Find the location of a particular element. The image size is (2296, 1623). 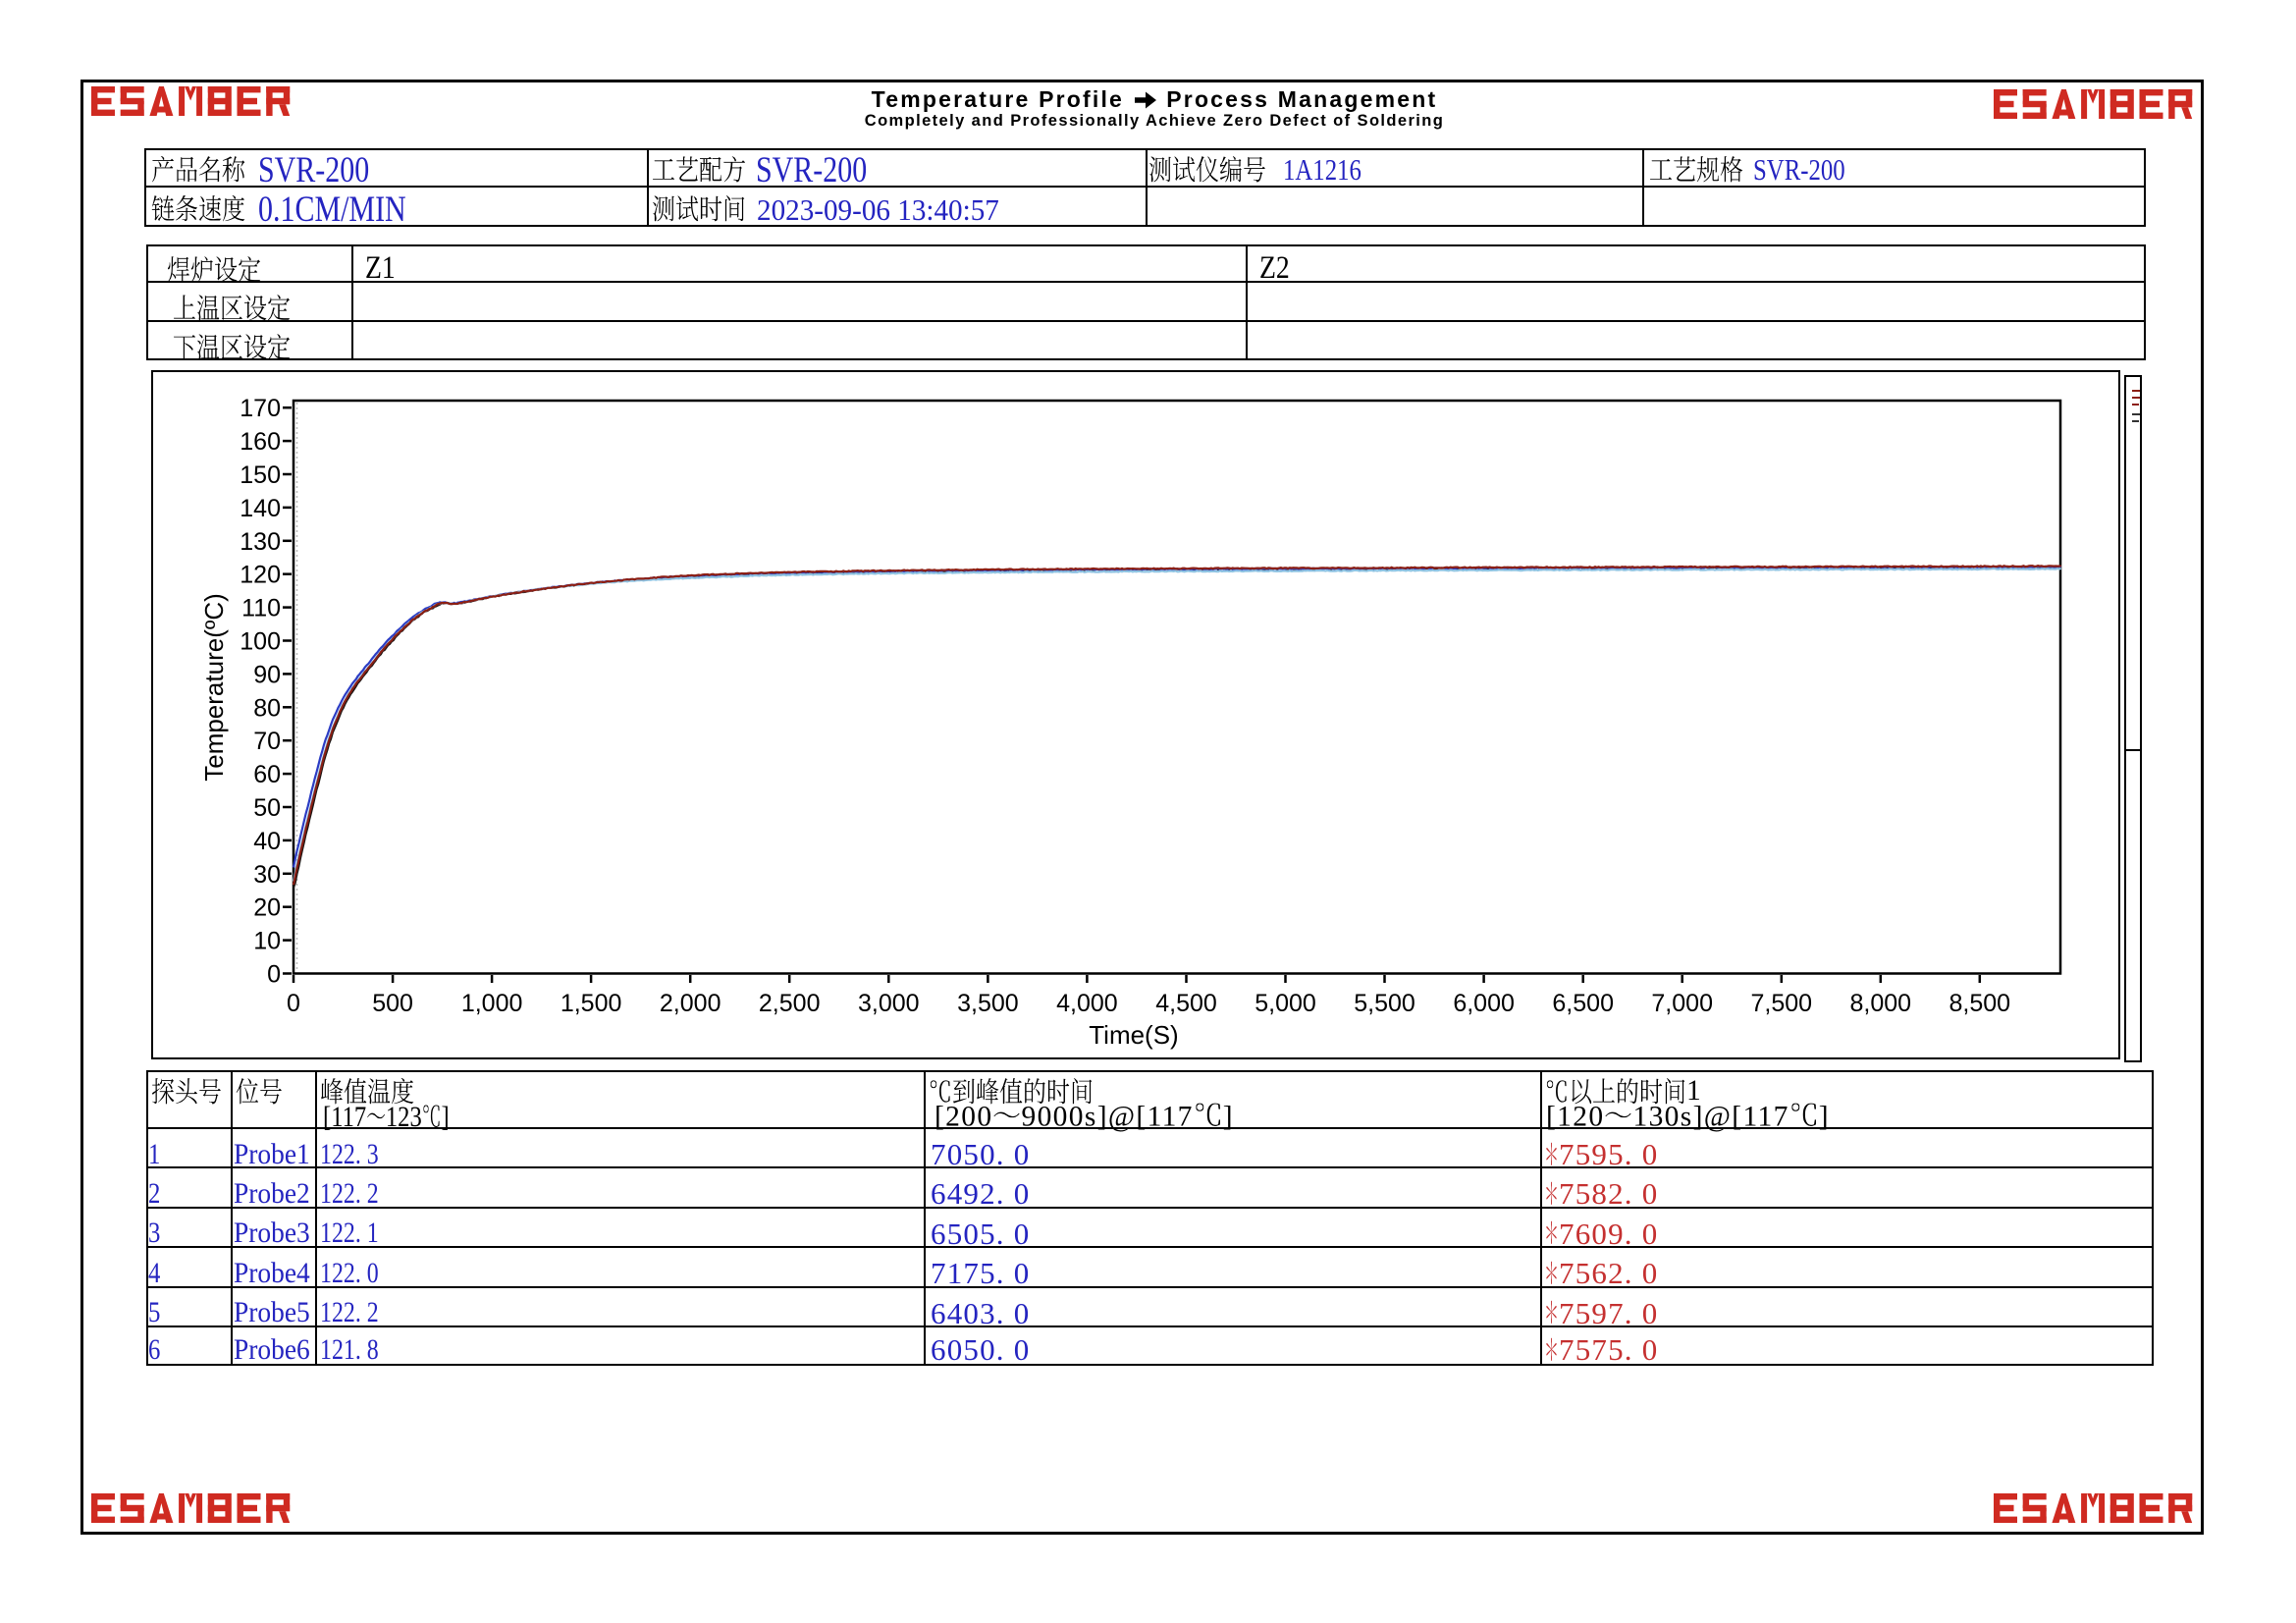

svg-text: 5,500 is located at coordinates (1384, 1003).